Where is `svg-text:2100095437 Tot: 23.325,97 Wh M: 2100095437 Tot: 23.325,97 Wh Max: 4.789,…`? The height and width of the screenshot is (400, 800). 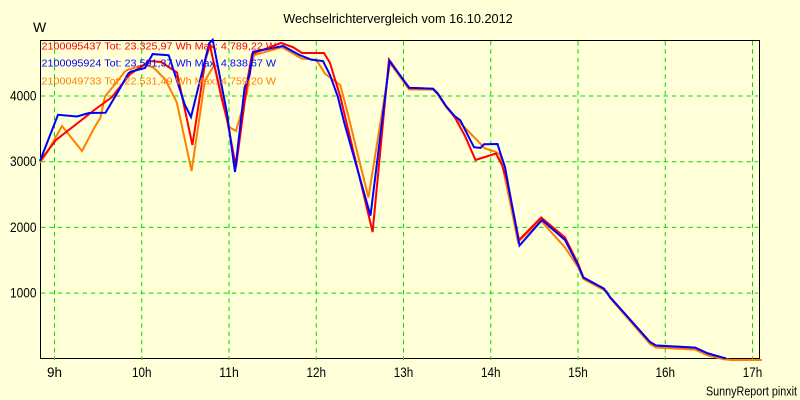 svg-text:2100095437 Tot: 23.325,97 Wh M: 2100095437 Tot: 23.325,97 Wh Max: 4.789,… is located at coordinates (159, 47).